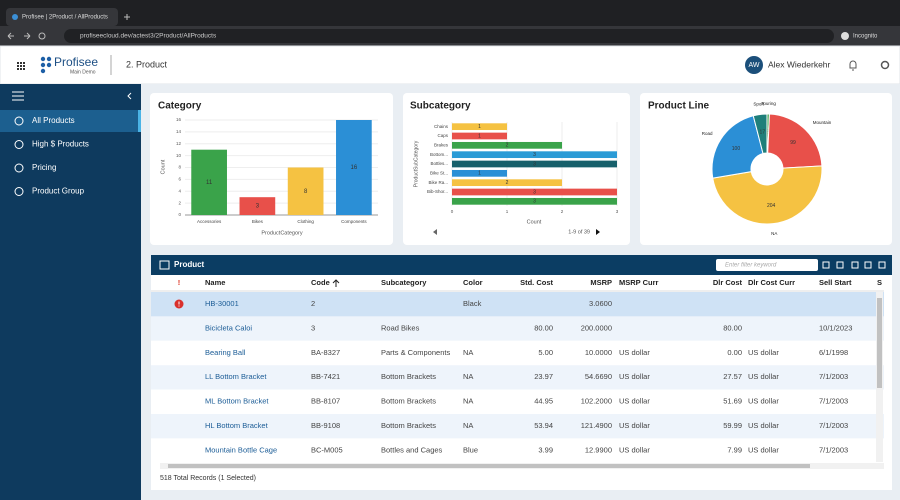 This screenshot has height=500, width=900. What do you see at coordinates (179, 202) in the screenshot?
I see `y-tick-label: 2` at bounding box center [179, 202].